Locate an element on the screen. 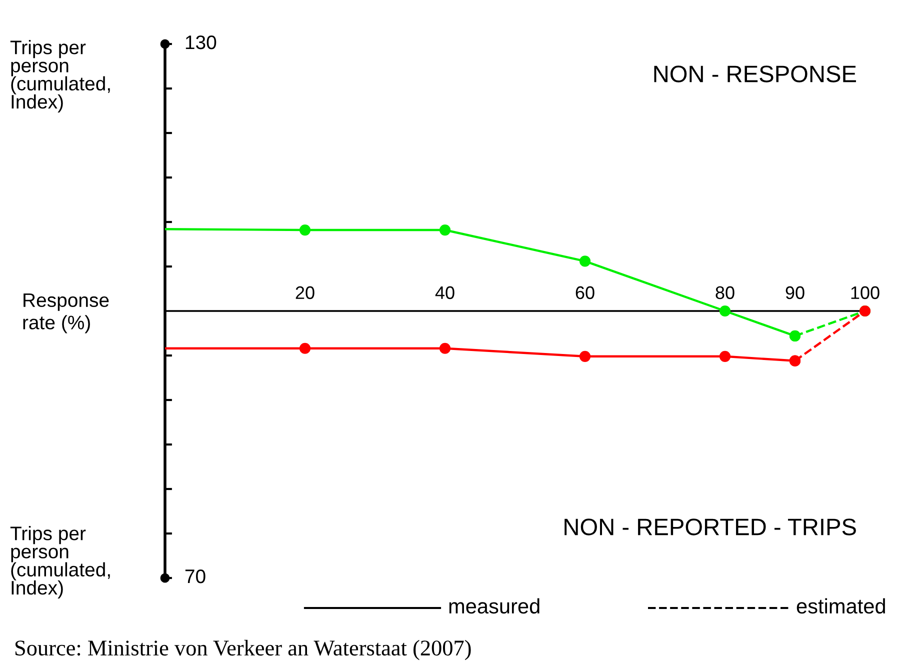  x-tick-label: 90 is located at coordinates (795, 293).